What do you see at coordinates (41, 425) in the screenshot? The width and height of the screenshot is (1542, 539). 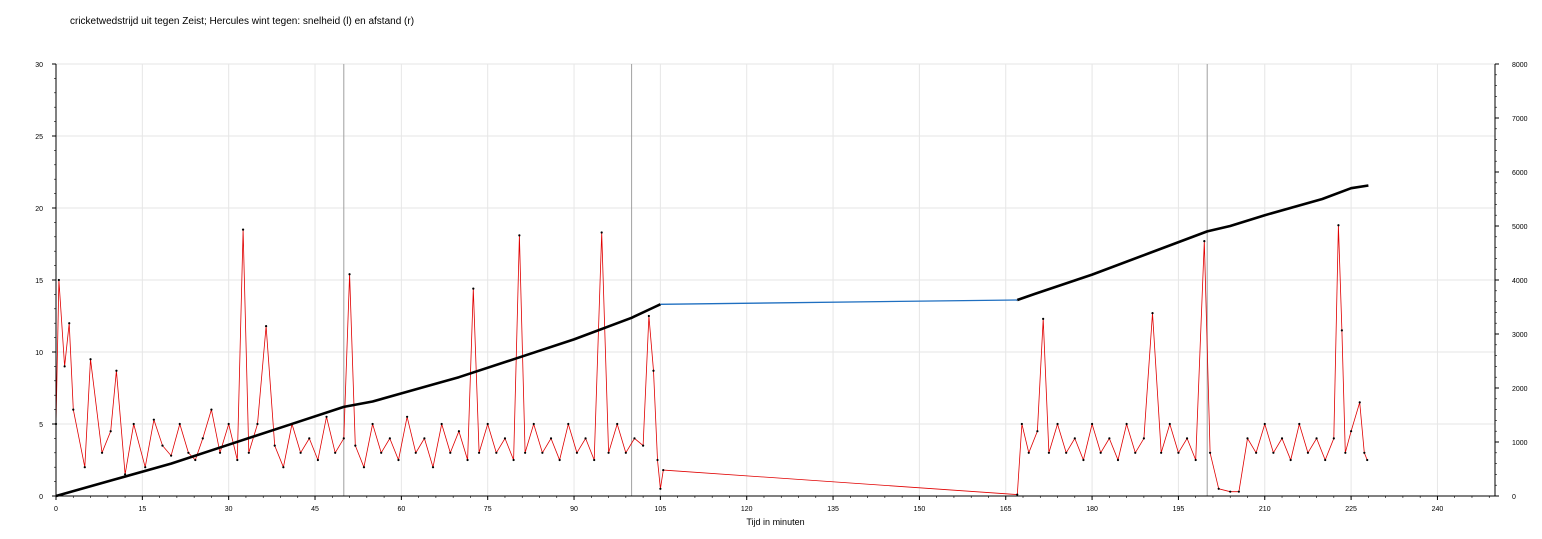 I see `y-tick-label-left: 5` at bounding box center [41, 425].